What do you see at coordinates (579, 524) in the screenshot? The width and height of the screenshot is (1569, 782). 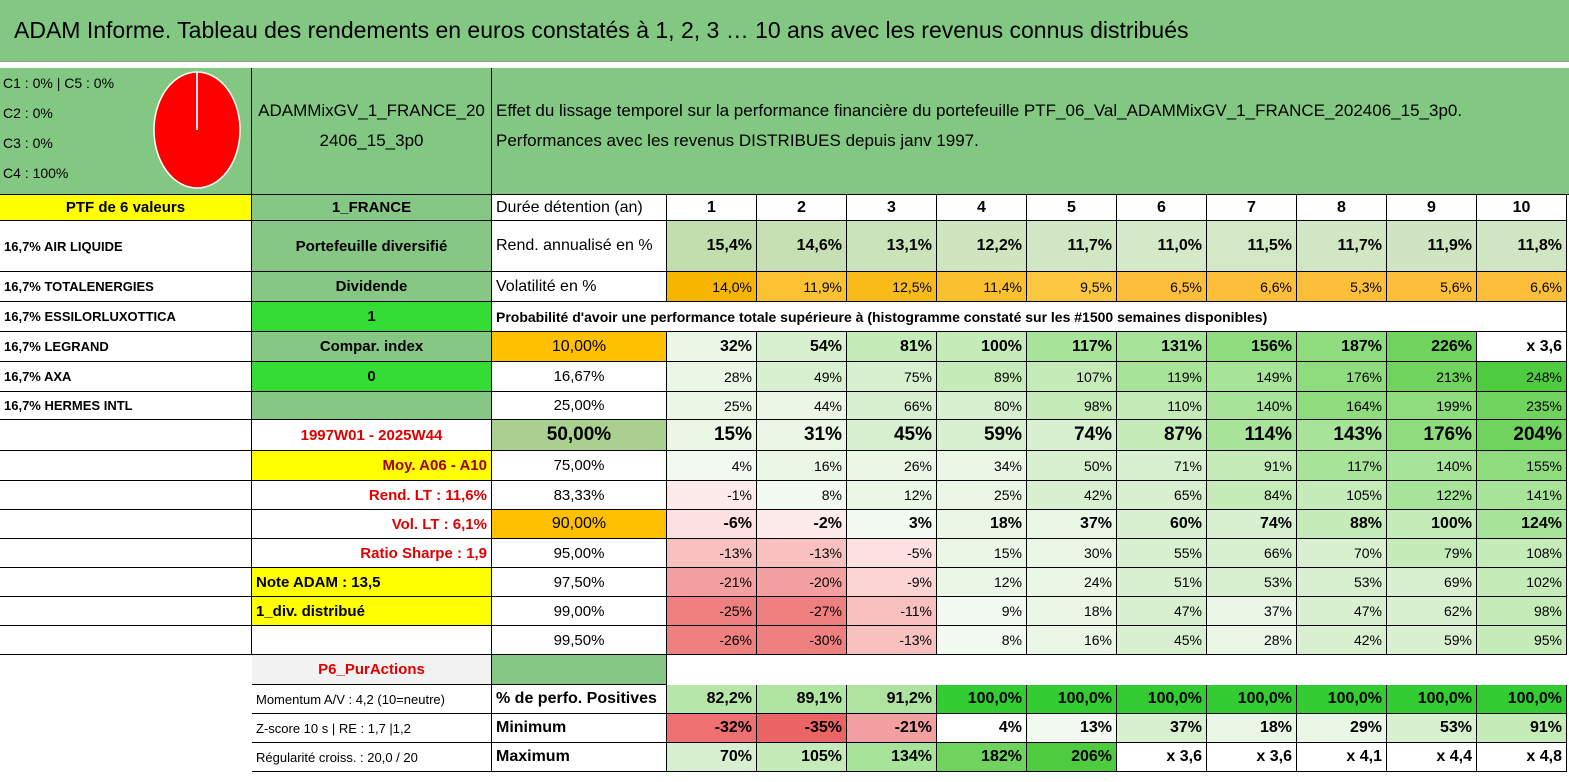 I see `label-c: 90,00%` at bounding box center [579, 524].